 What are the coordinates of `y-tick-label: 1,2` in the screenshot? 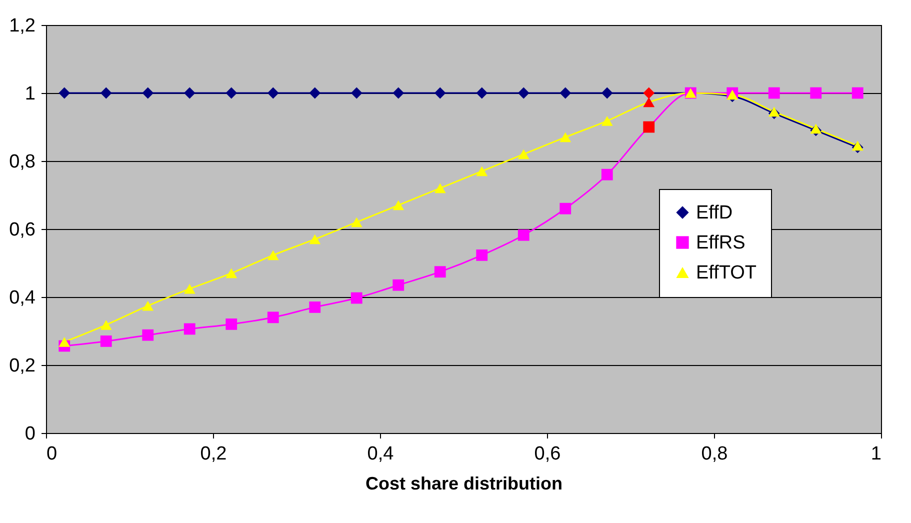 It's located at (22, 26).